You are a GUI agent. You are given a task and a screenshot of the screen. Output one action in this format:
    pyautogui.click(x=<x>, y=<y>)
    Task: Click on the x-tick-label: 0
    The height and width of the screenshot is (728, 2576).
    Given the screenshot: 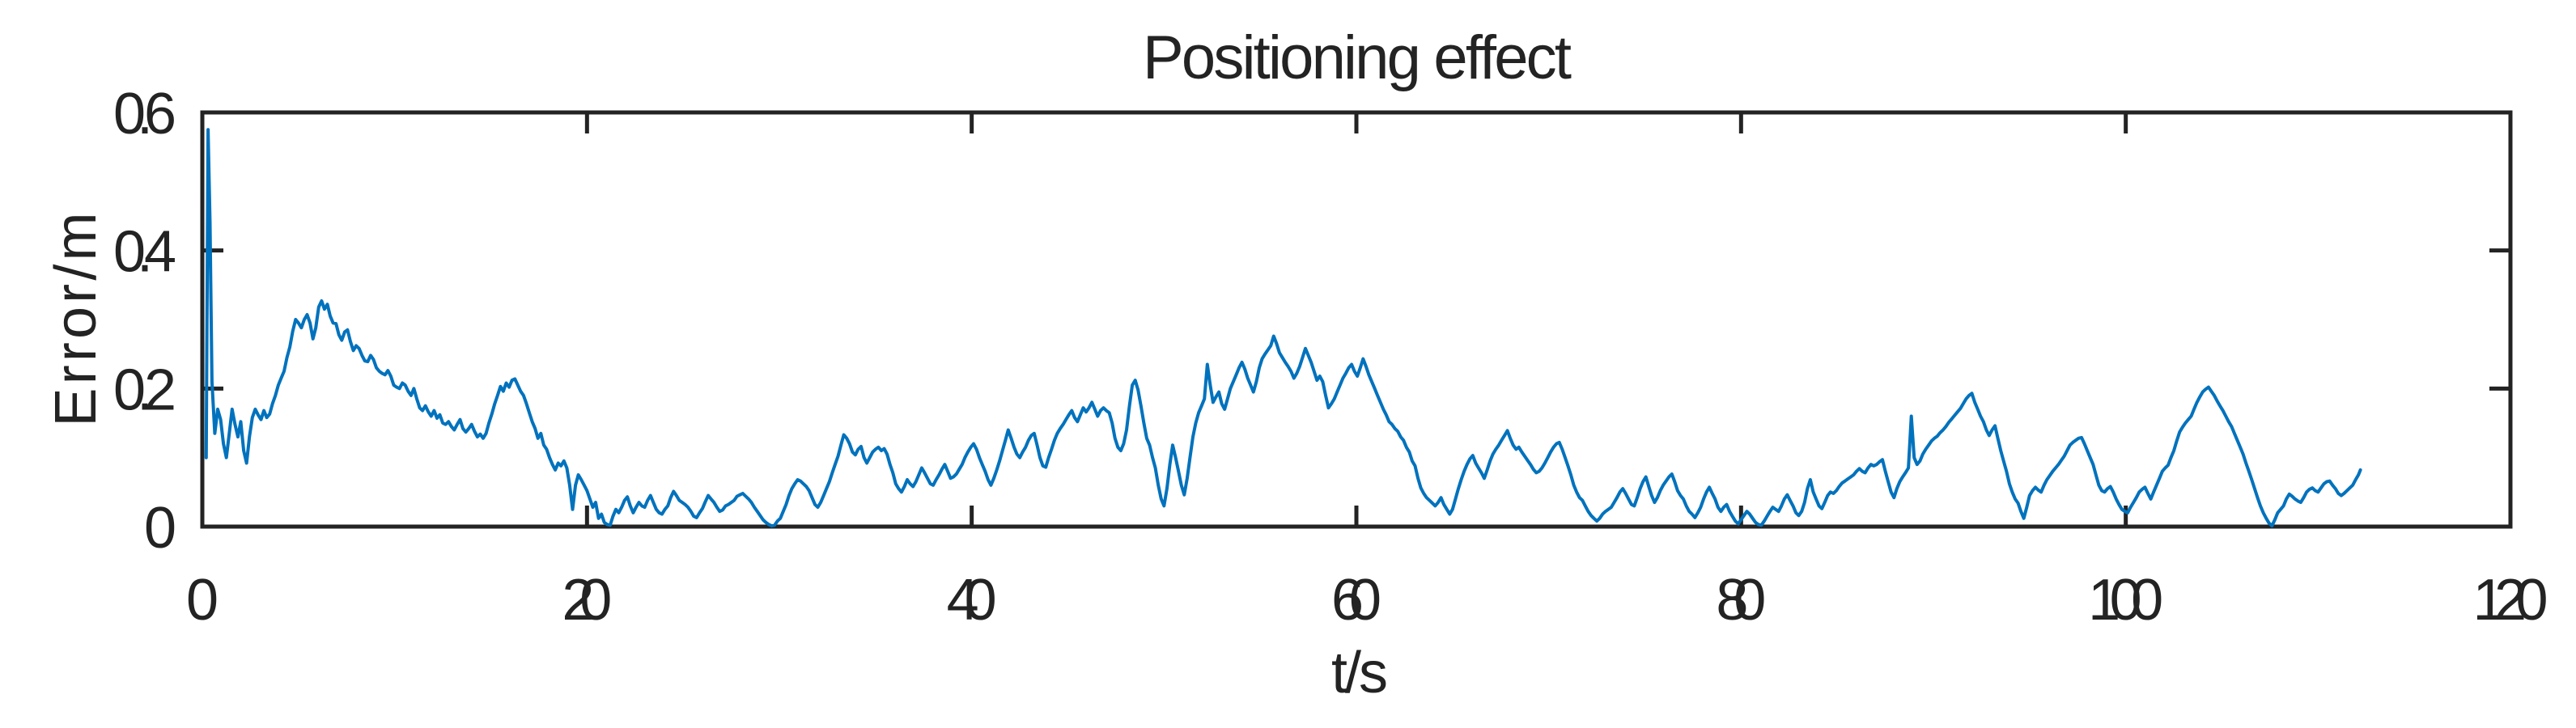 What is the action you would take?
    pyautogui.click(x=202, y=600)
    